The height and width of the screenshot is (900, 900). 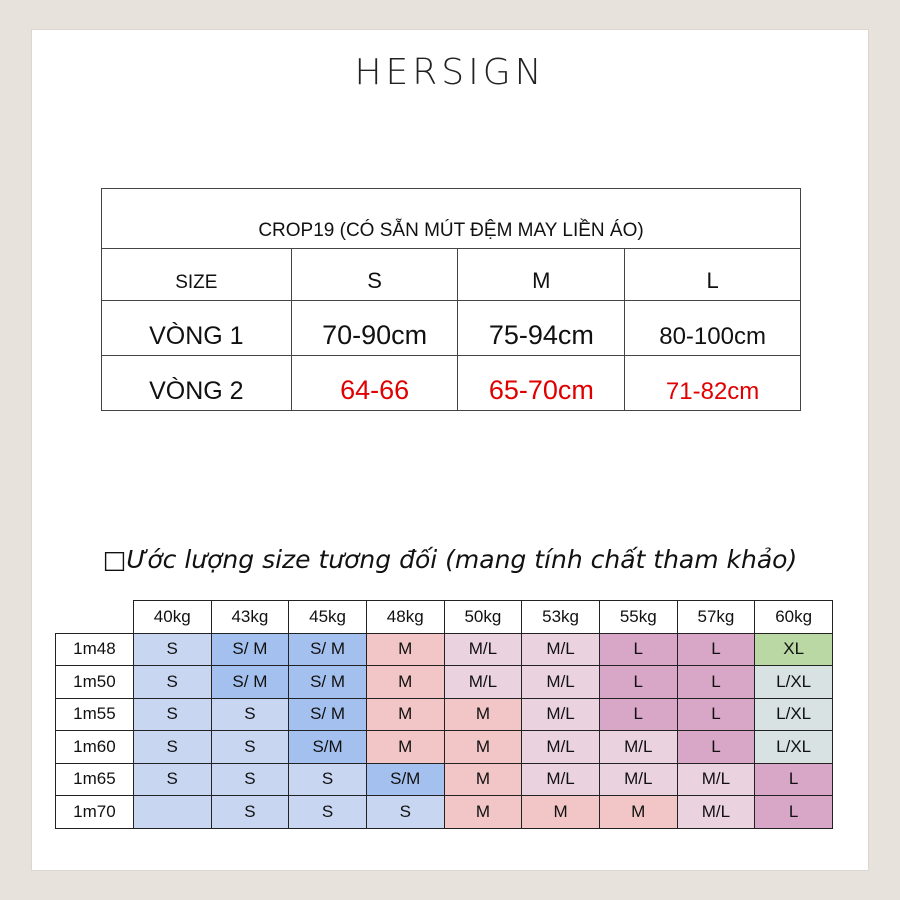 What do you see at coordinates (196, 383) in the screenshot?
I see `row-label: VÒNG 2` at bounding box center [196, 383].